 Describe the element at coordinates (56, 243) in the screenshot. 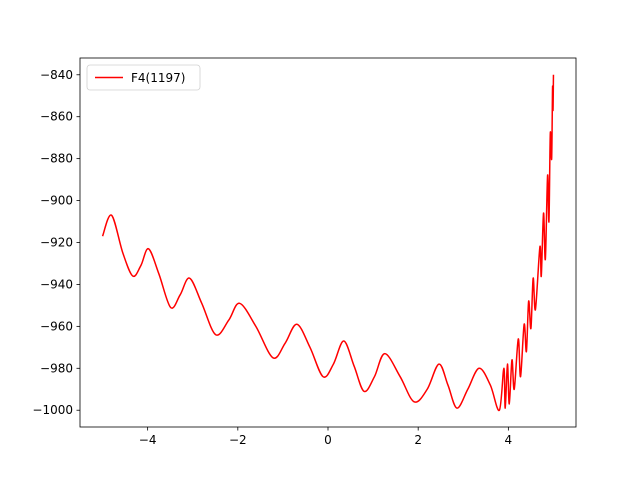

I see `y-tick-label: −920` at that location.